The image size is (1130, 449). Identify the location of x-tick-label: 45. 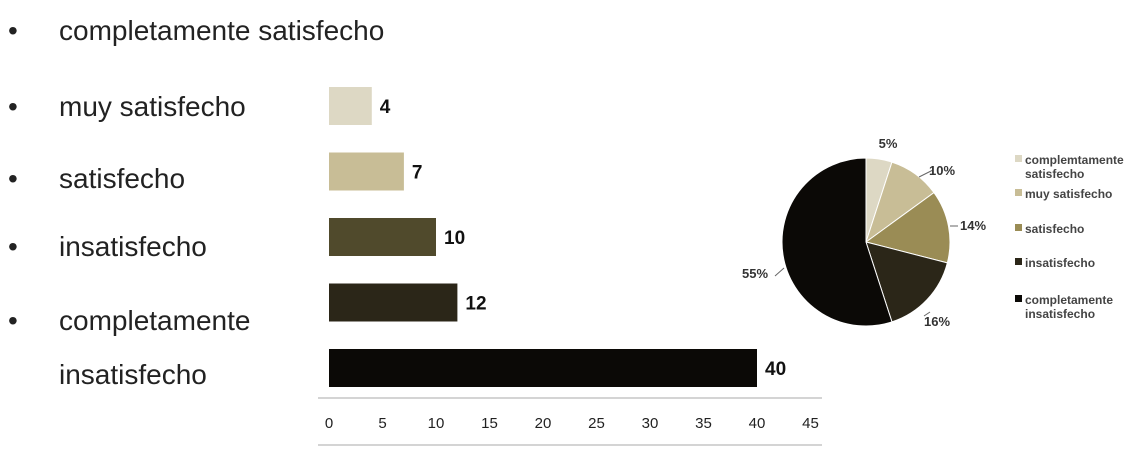
(810, 423).